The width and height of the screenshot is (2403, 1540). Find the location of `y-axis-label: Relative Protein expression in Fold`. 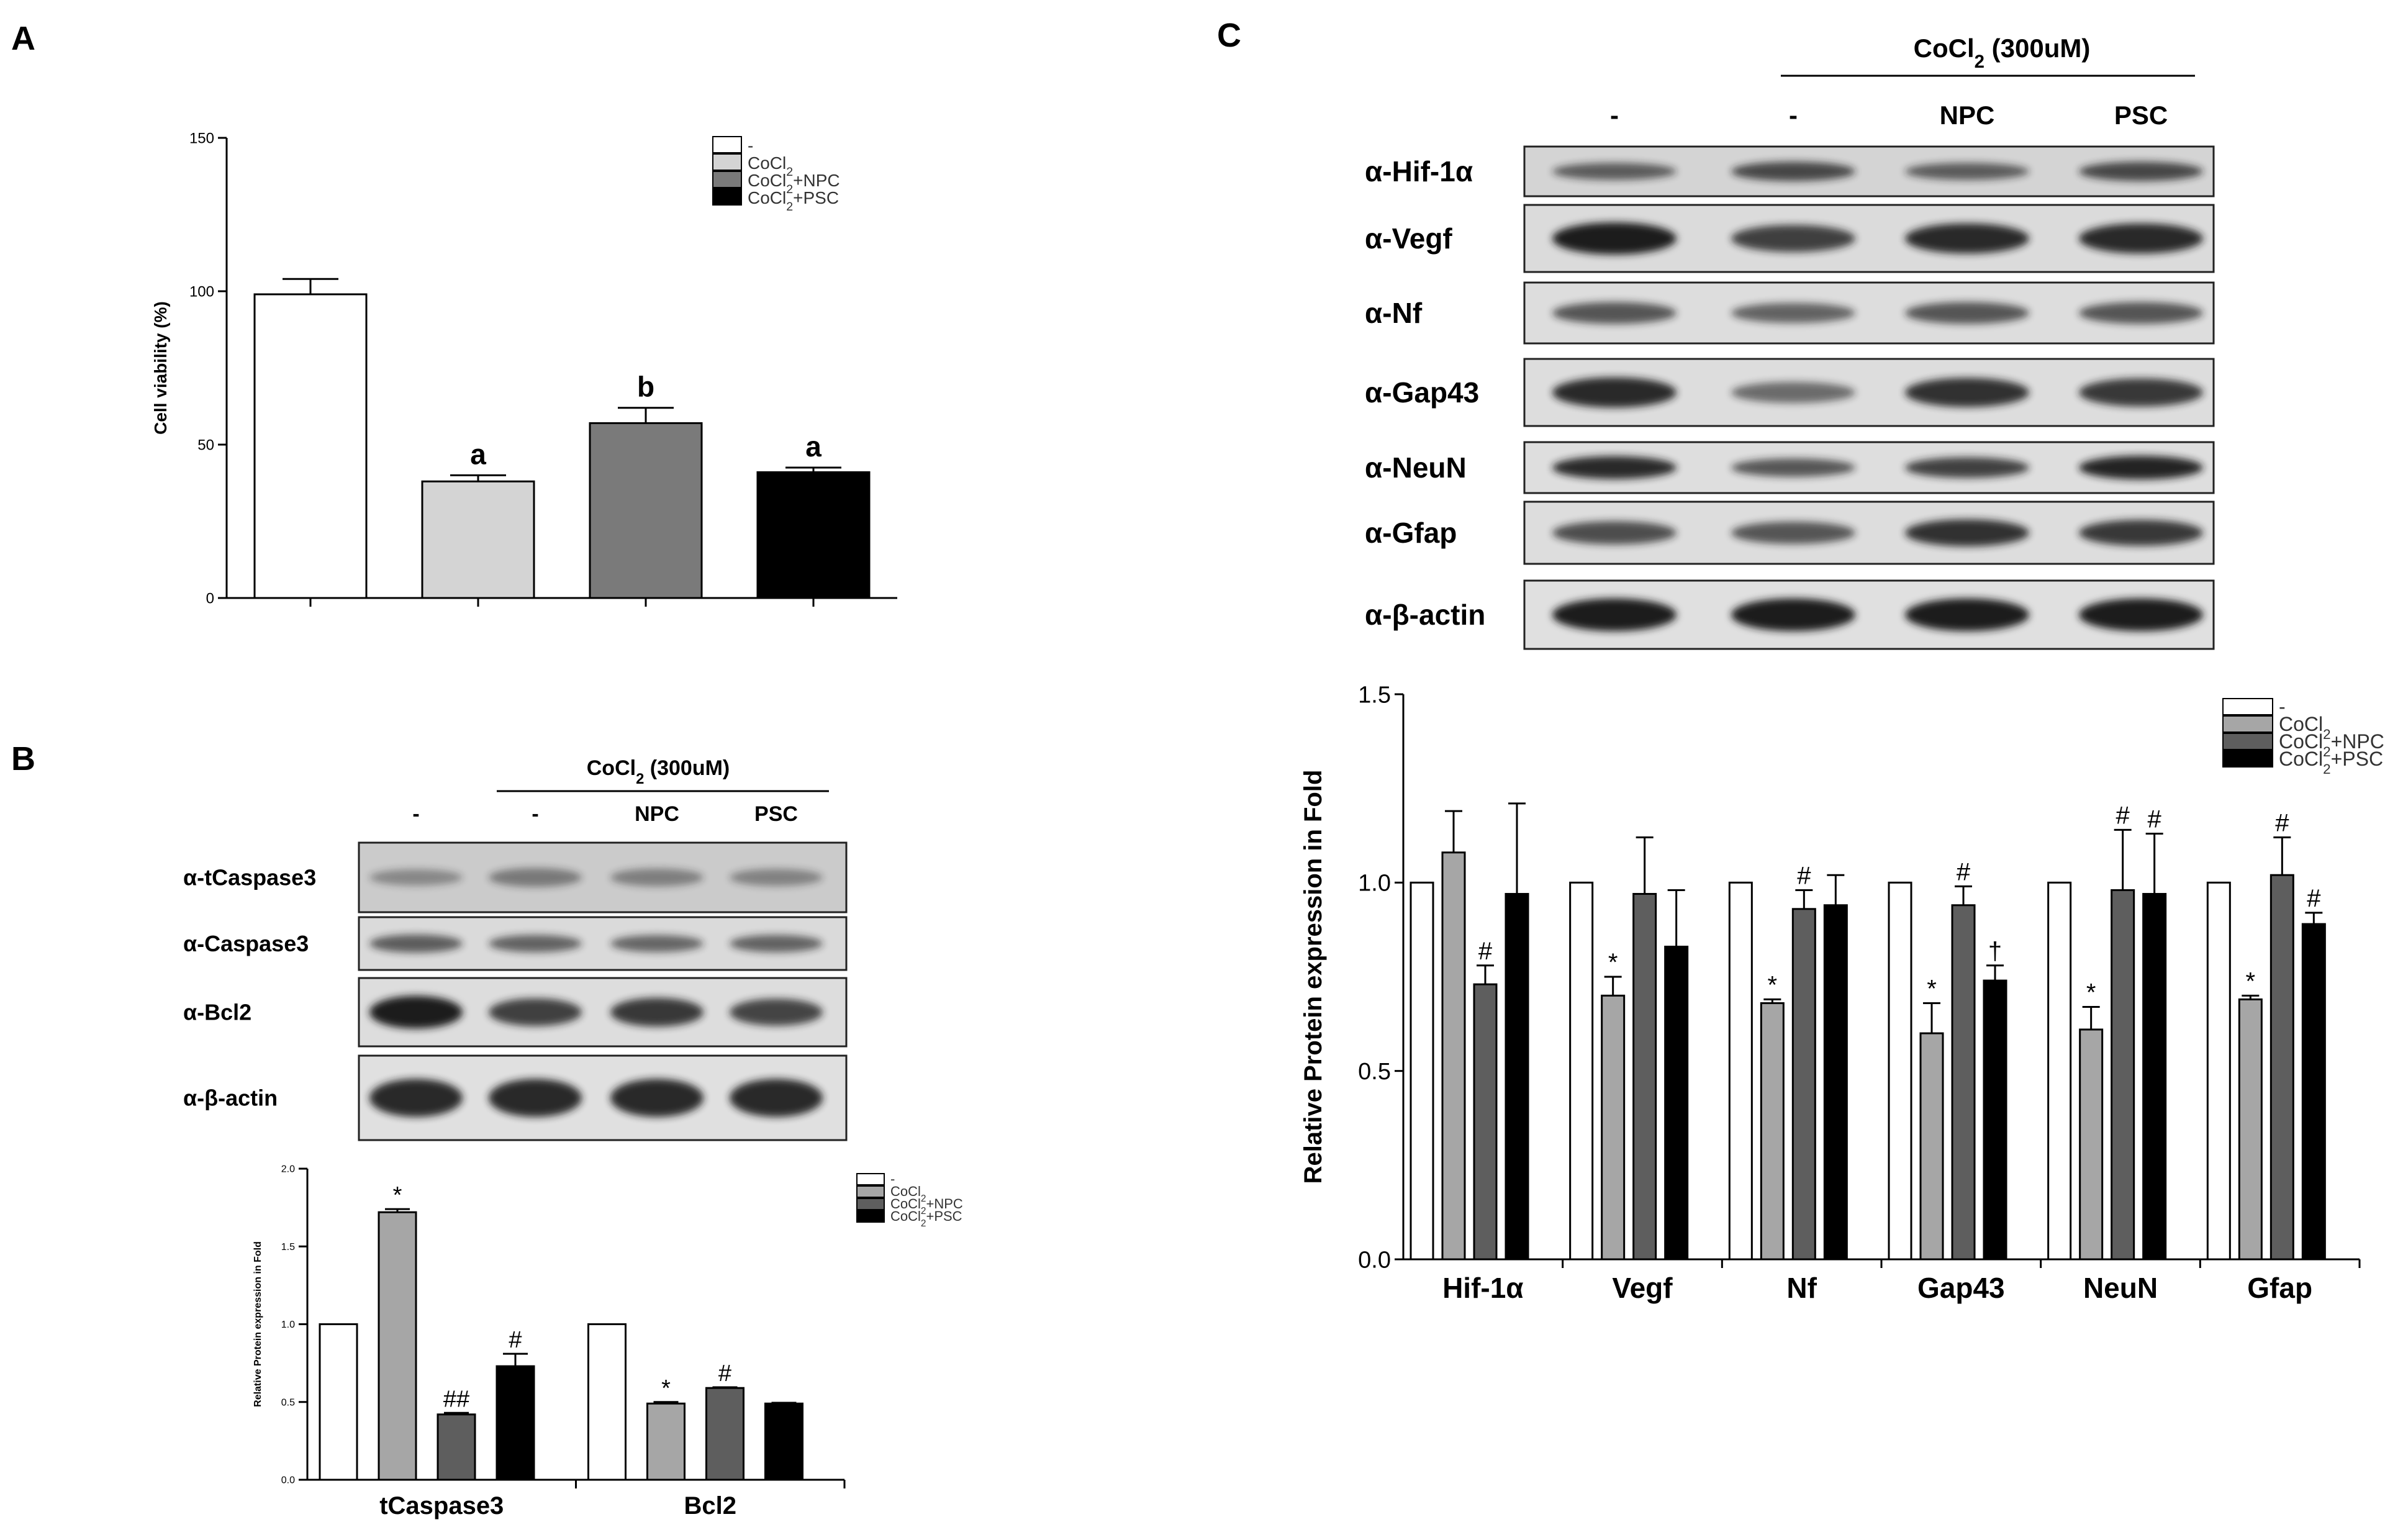

y-axis-label: Relative Protein expression in Fold is located at coordinates (258, 1324).